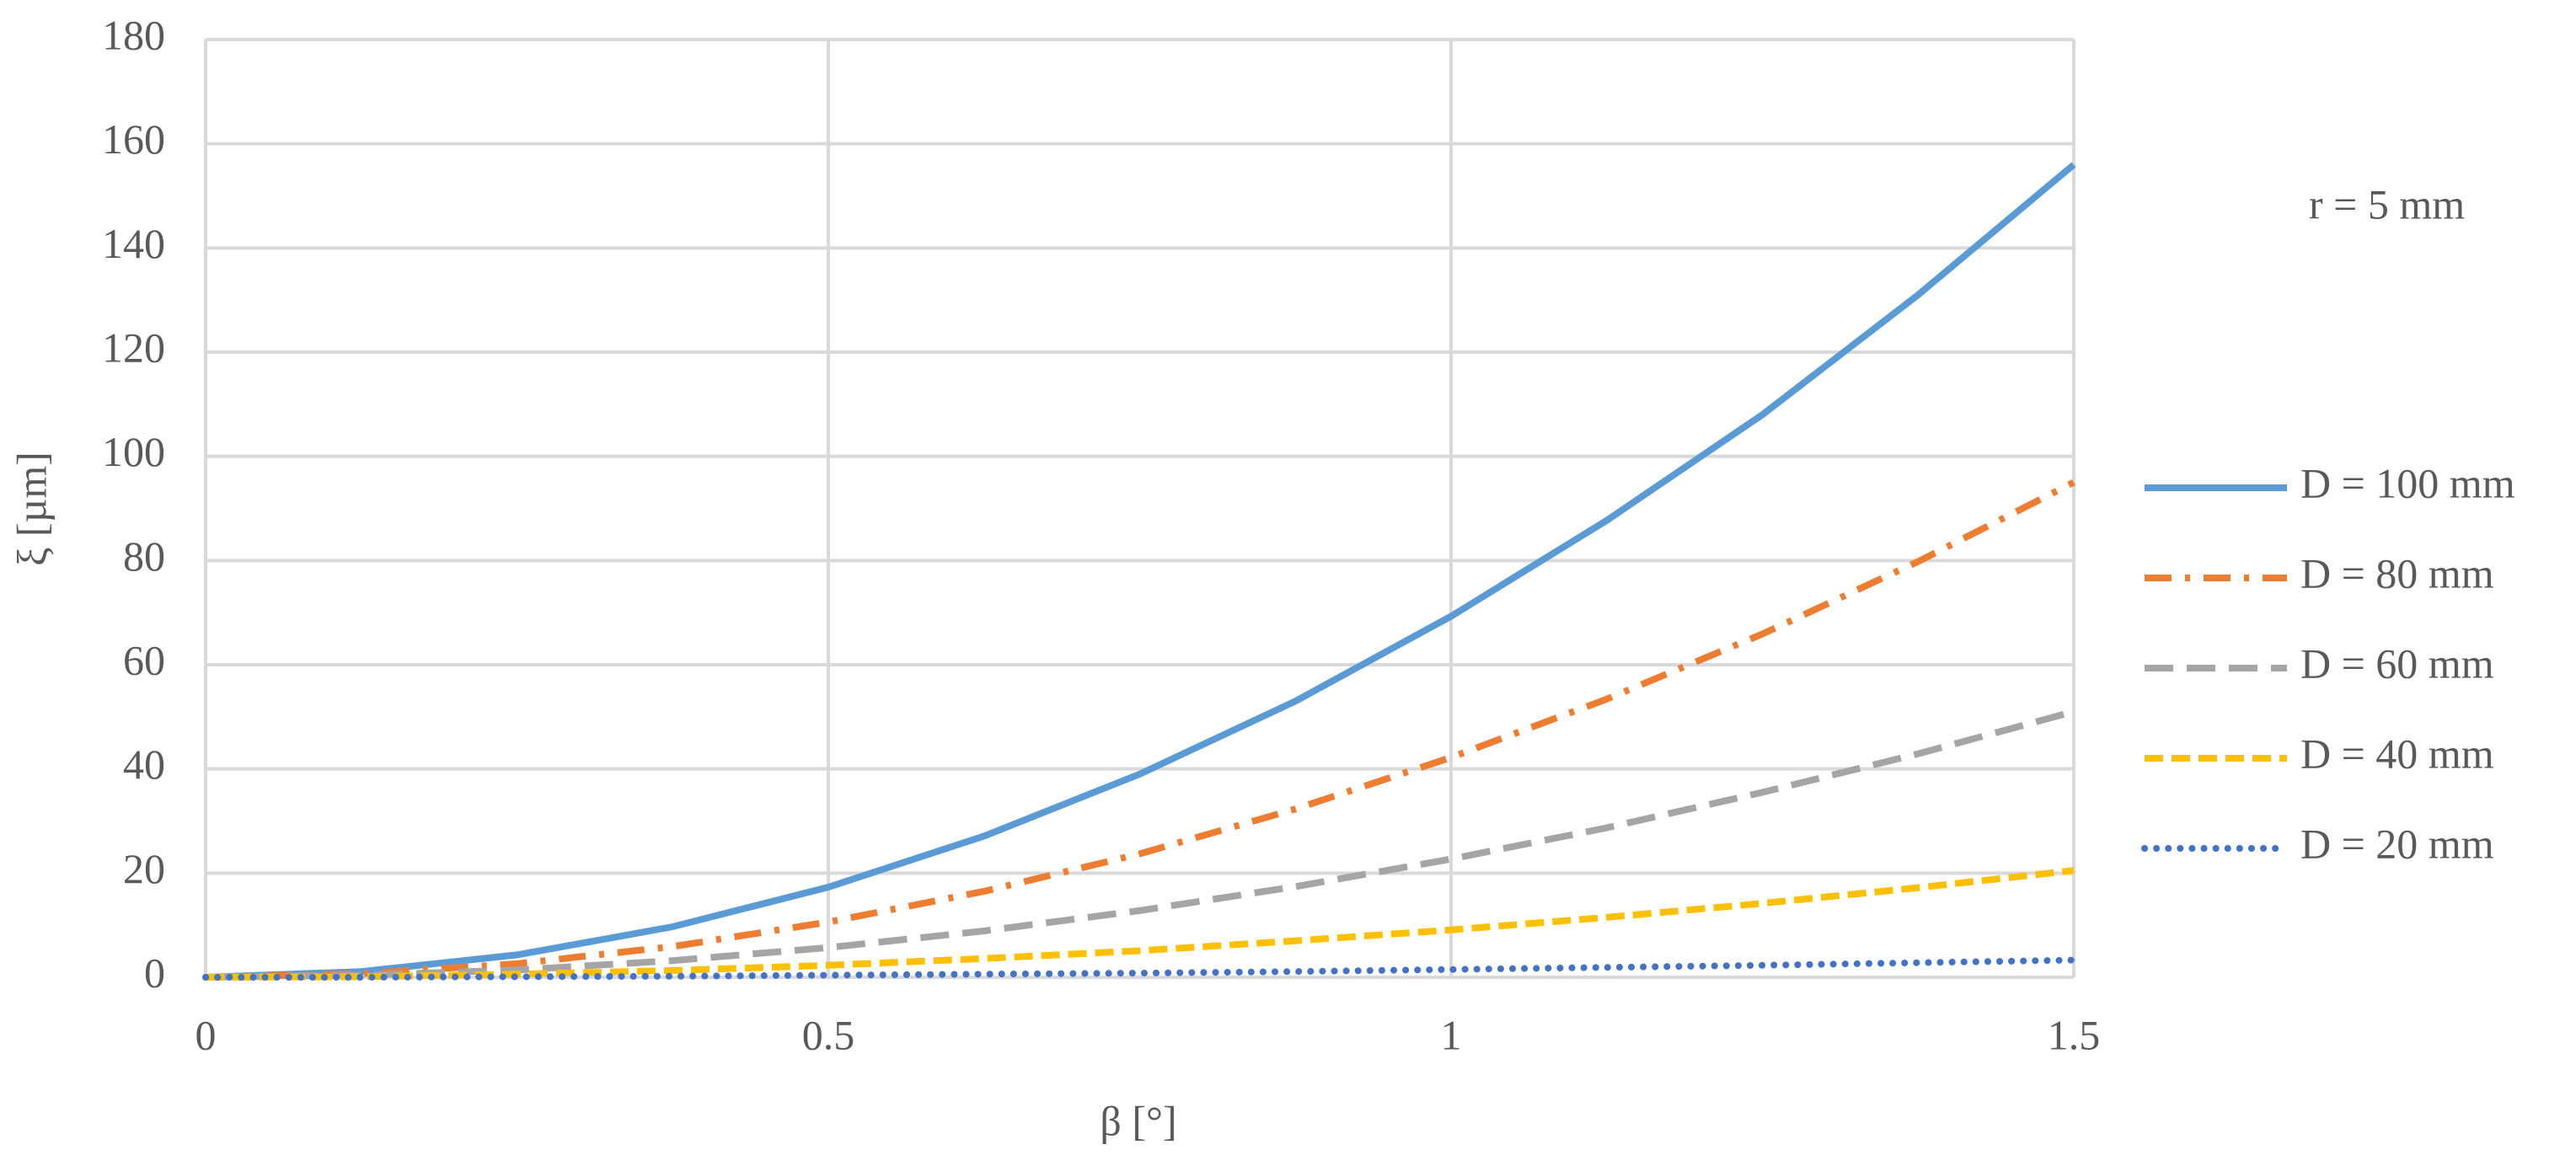  Describe the element at coordinates (828, 1034) in the screenshot. I see `x-tick-label: 0.5` at that location.